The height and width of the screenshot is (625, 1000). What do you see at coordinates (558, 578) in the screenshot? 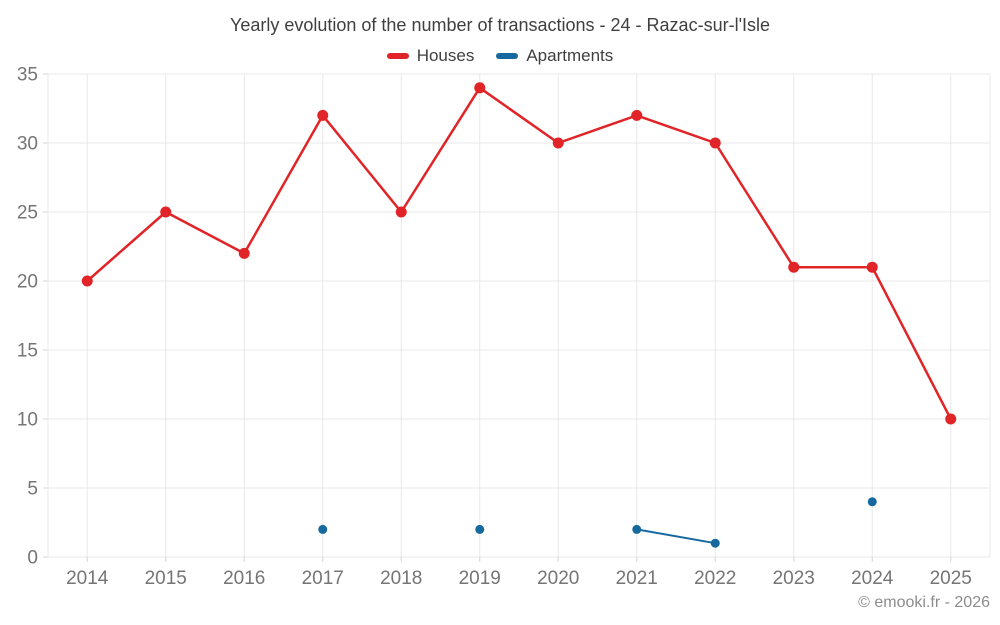
I see `x-tick-label: 2020` at bounding box center [558, 578].